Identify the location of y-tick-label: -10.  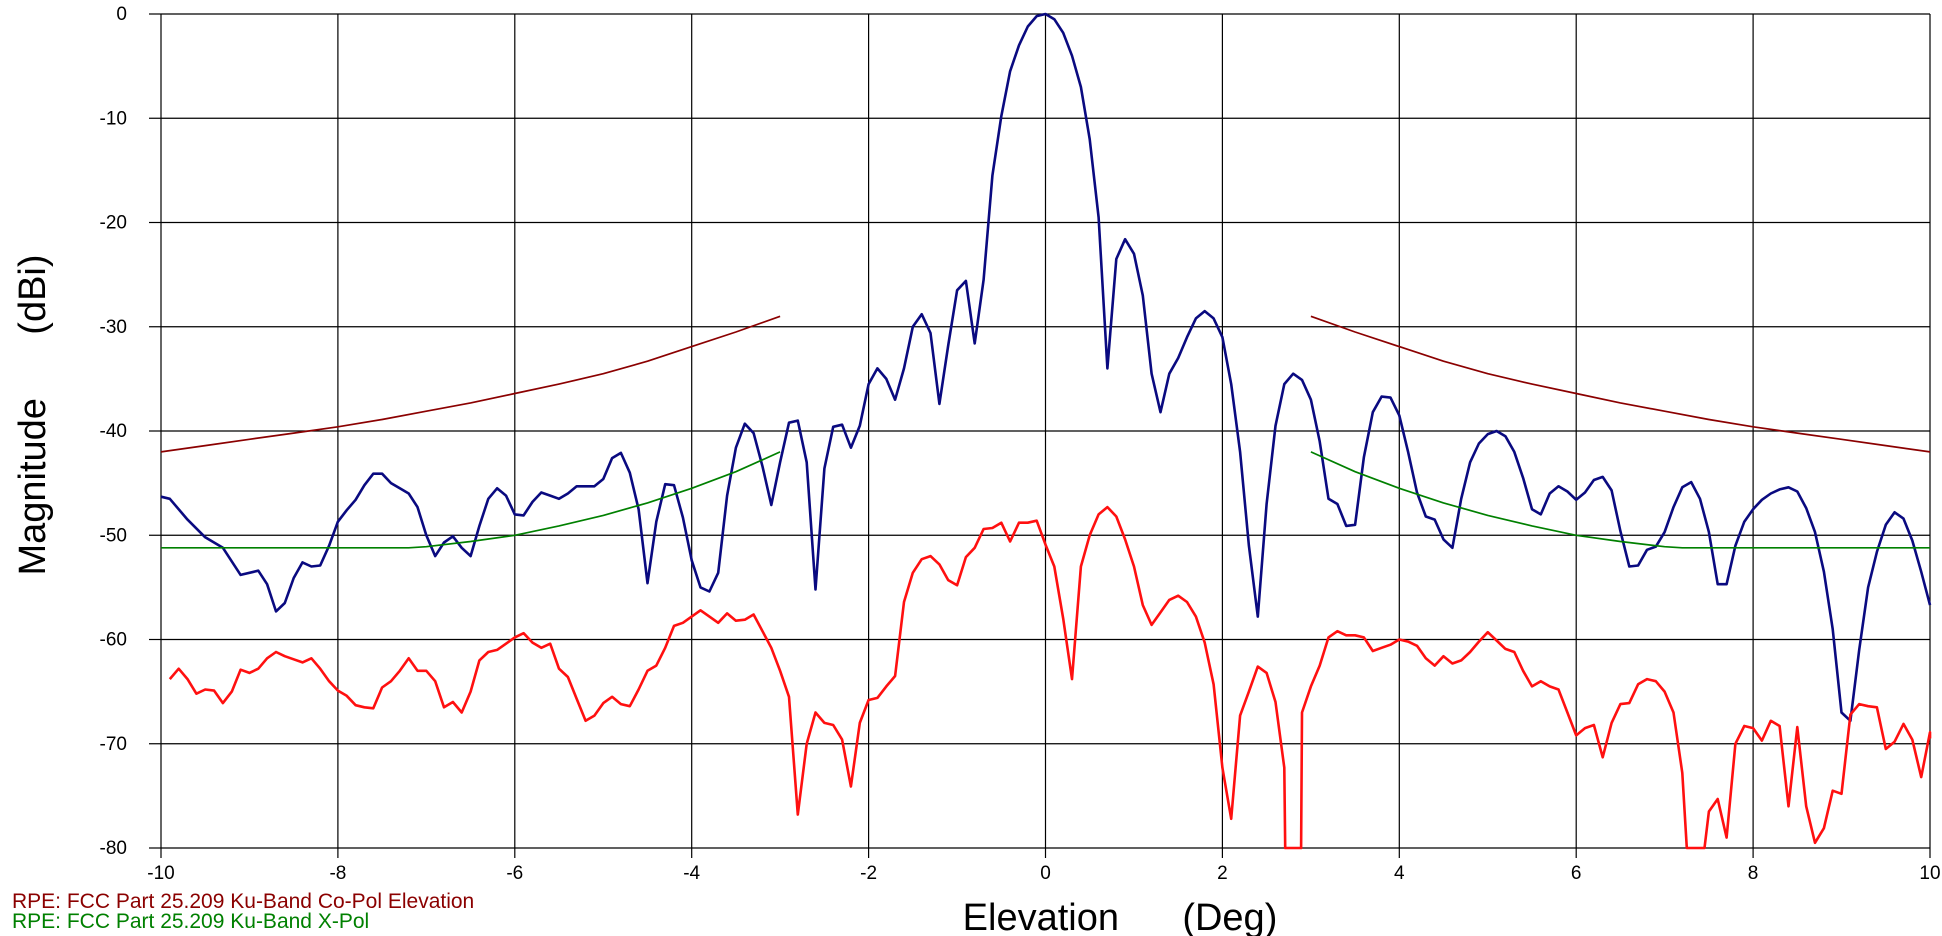
(113, 118).